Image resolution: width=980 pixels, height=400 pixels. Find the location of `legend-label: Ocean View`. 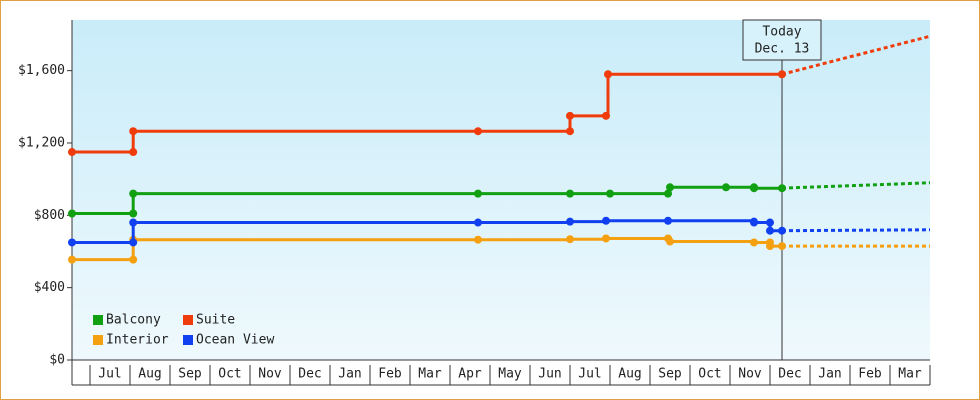

legend-label: Ocean View is located at coordinates (235, 340).